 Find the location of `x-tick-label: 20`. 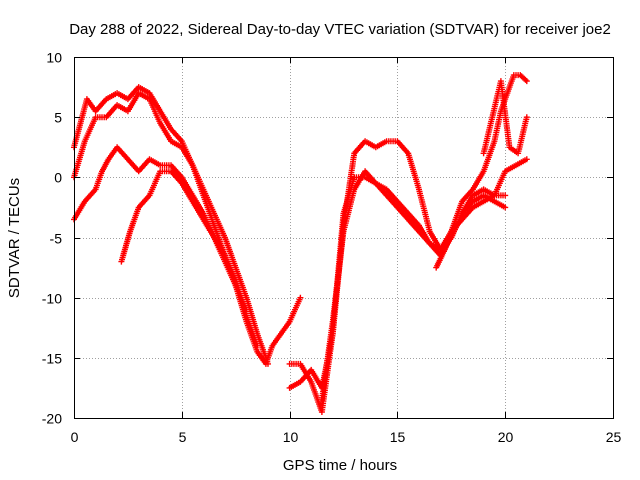

x-tick-label: 20 is located at coordinates (506, 437).